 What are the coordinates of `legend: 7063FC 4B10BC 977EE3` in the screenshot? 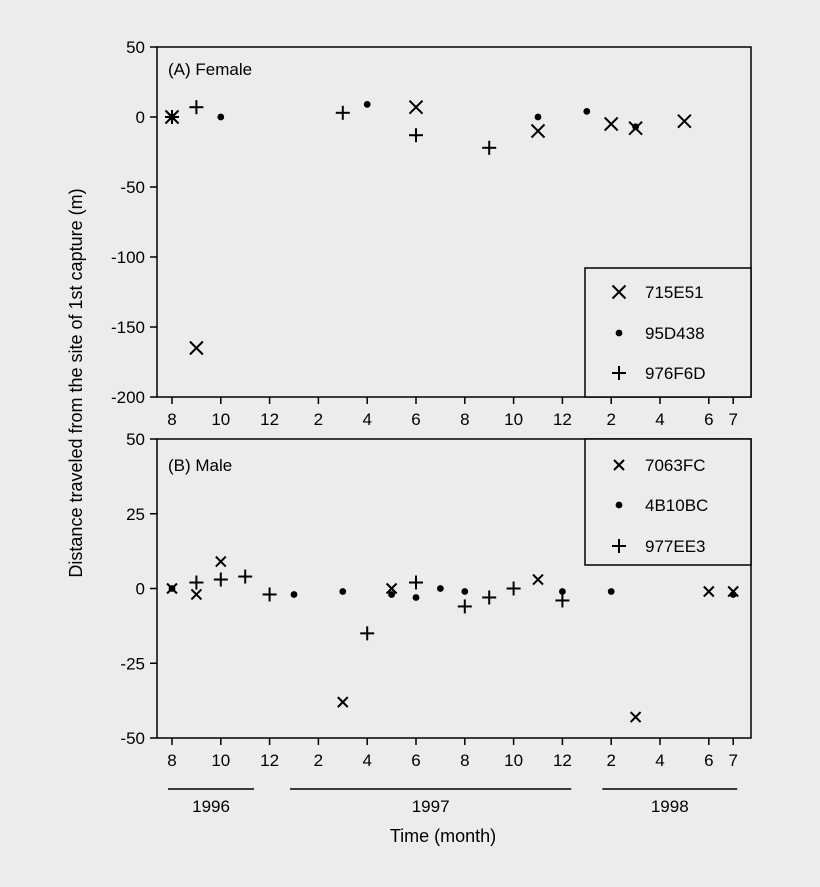 It's located at (668, 502).